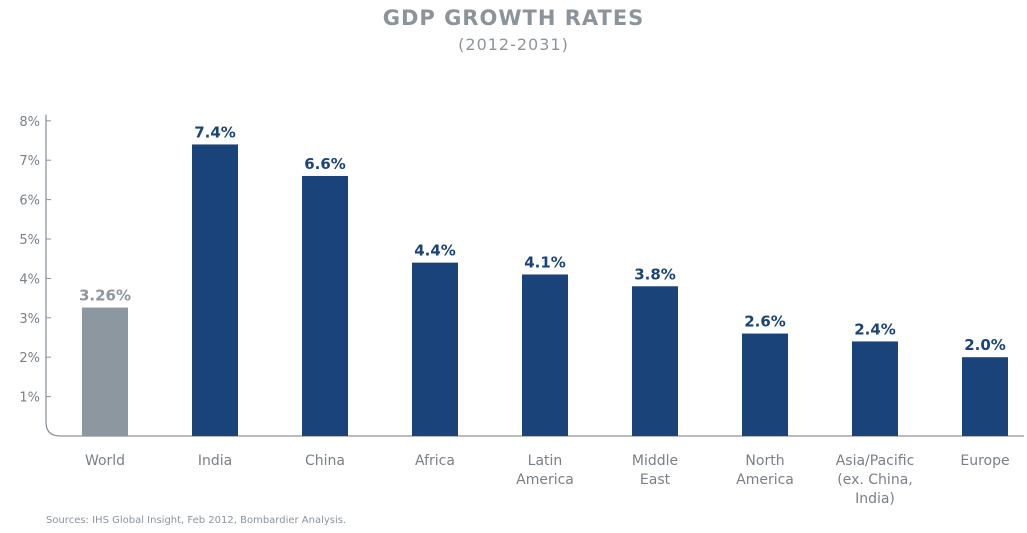 This screenshot has height=533, width=1027. I want to click on chart-title: GDP GROWTH RATES, so click(513, 18).